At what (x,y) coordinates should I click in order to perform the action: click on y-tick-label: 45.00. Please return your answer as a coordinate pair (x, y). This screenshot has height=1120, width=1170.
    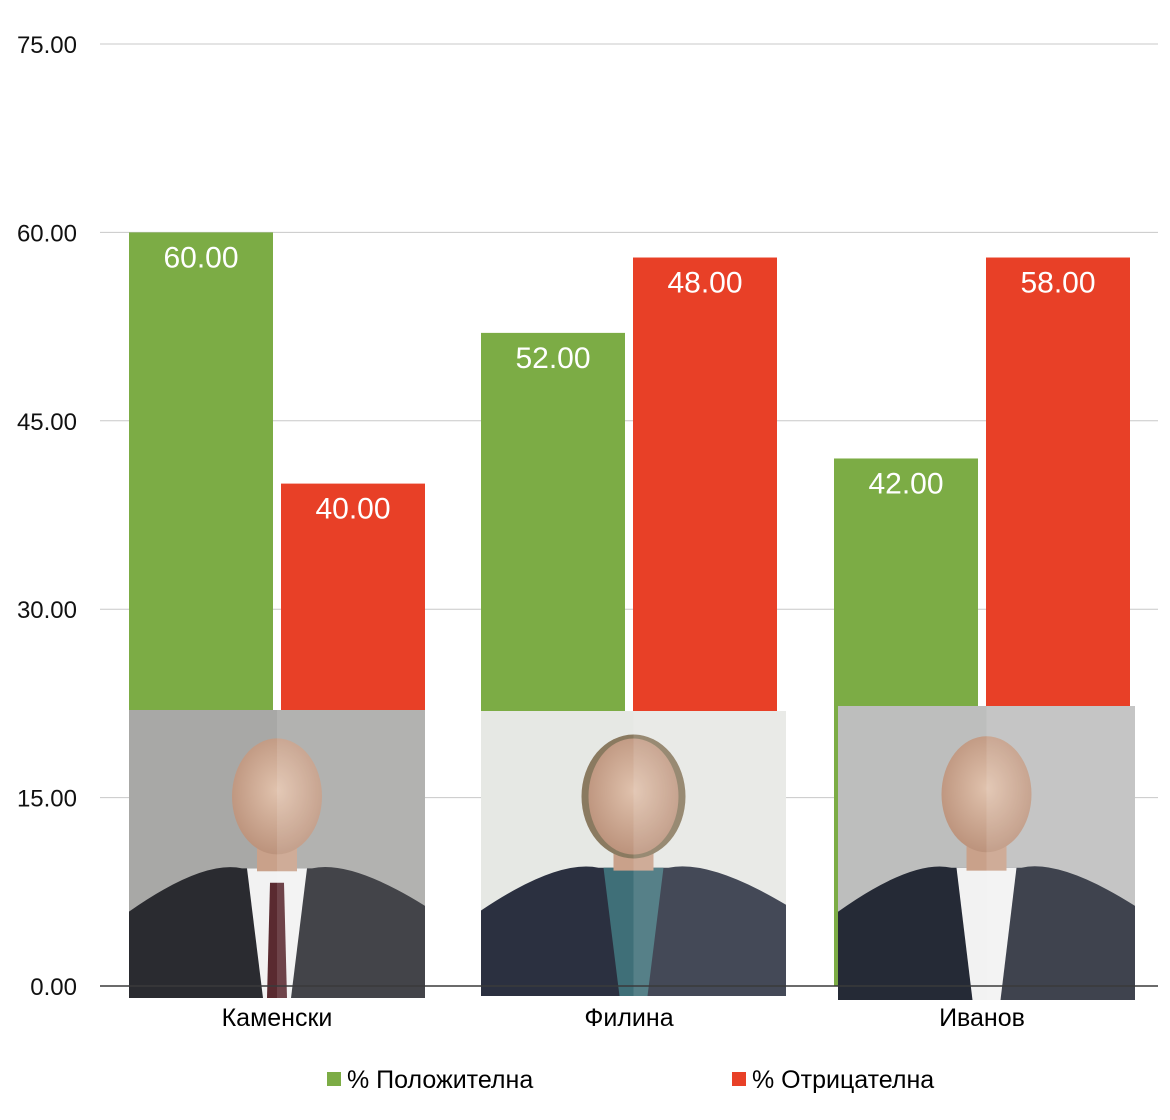
    Looking at the image, I should click on (47, 422).